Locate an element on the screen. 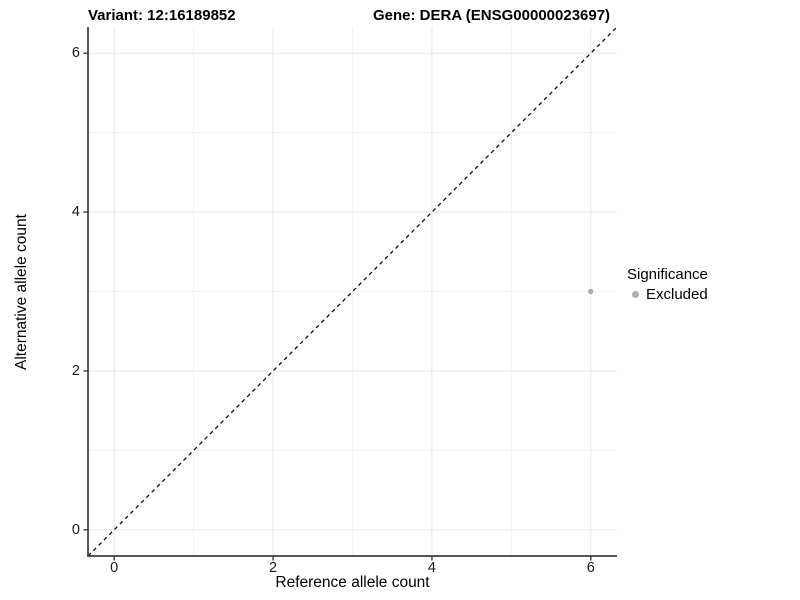 Image resolution: width=800 pixels, height=600 pixels. plot-title-gene: Gene: DERA (ENSG00000023697) is located at coordinates (492, 15).